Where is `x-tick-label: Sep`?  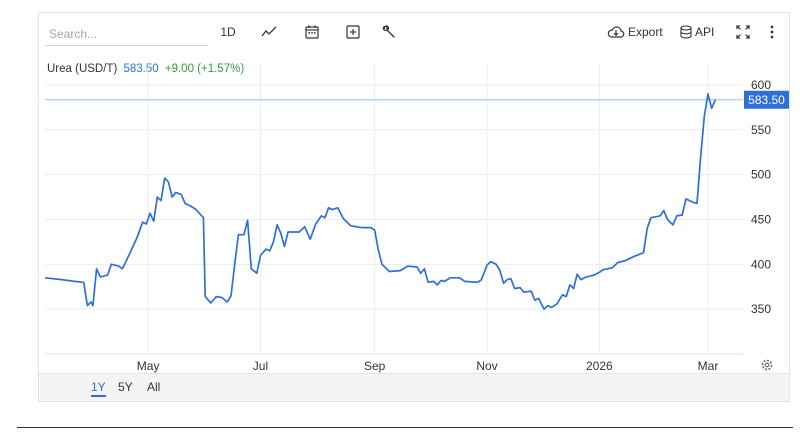
x-tick-label: Sep is located at coordinates (375, 366).